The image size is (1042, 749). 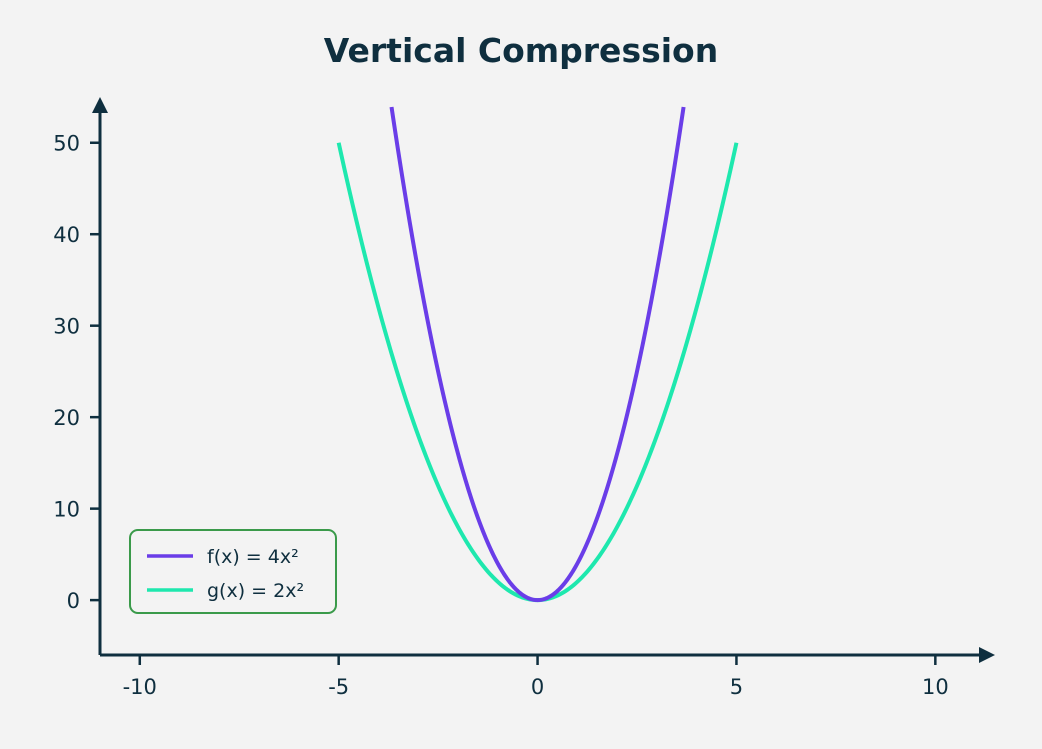 What do you see at coordinates (66, 144) in the screenshot?
I see `y-tick-label: 50` at bounding box center [66, 144].